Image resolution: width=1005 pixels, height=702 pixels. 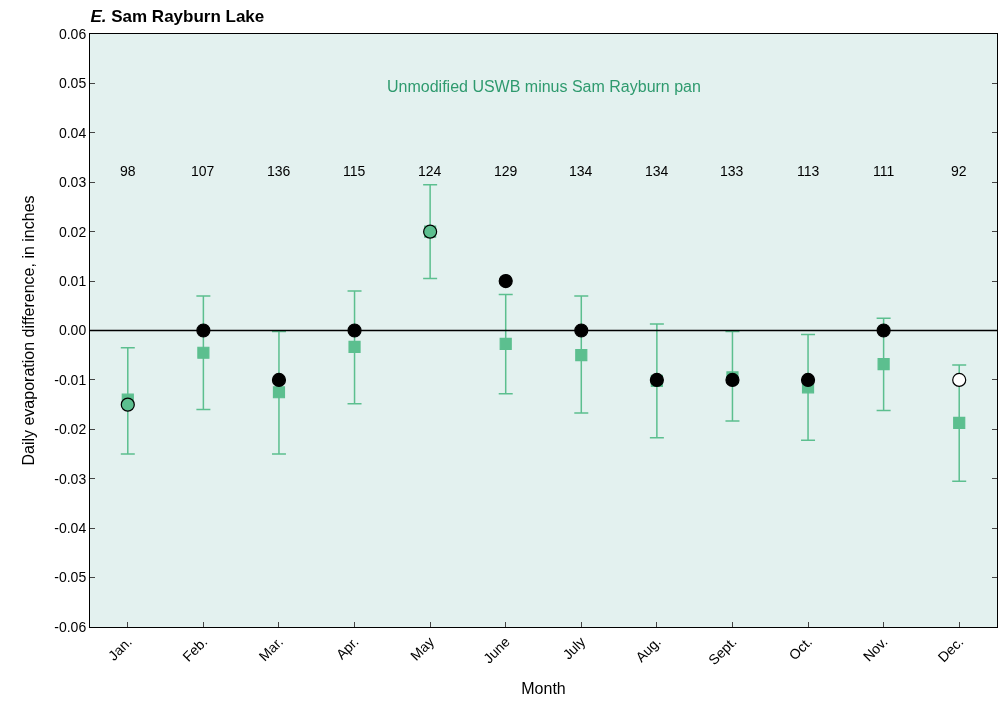 I want to click on y-tick-label: 0.03, so click(x=72, y=182).